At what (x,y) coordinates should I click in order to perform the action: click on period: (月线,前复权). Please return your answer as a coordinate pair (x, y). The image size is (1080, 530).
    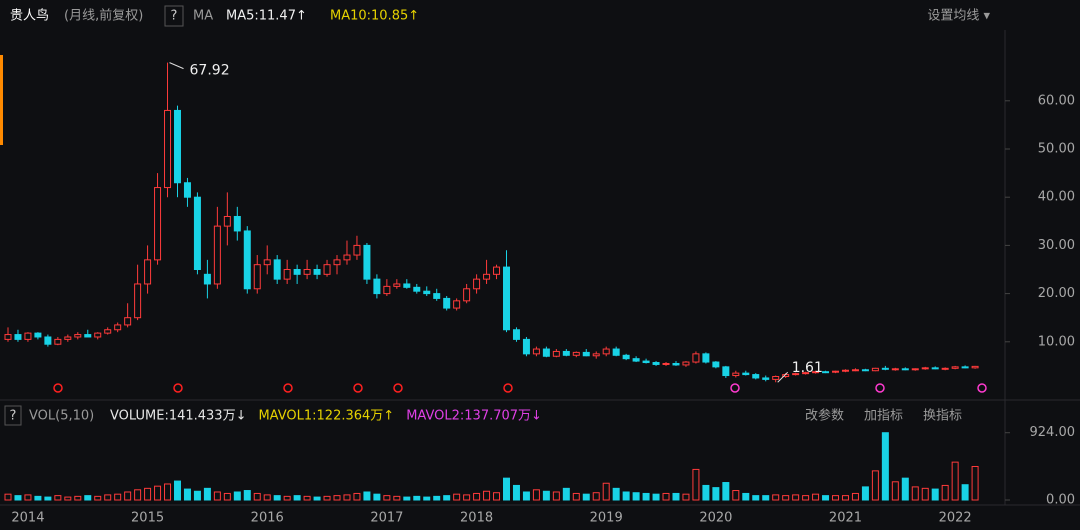
    Looking at the image, I should click on (103, 16).